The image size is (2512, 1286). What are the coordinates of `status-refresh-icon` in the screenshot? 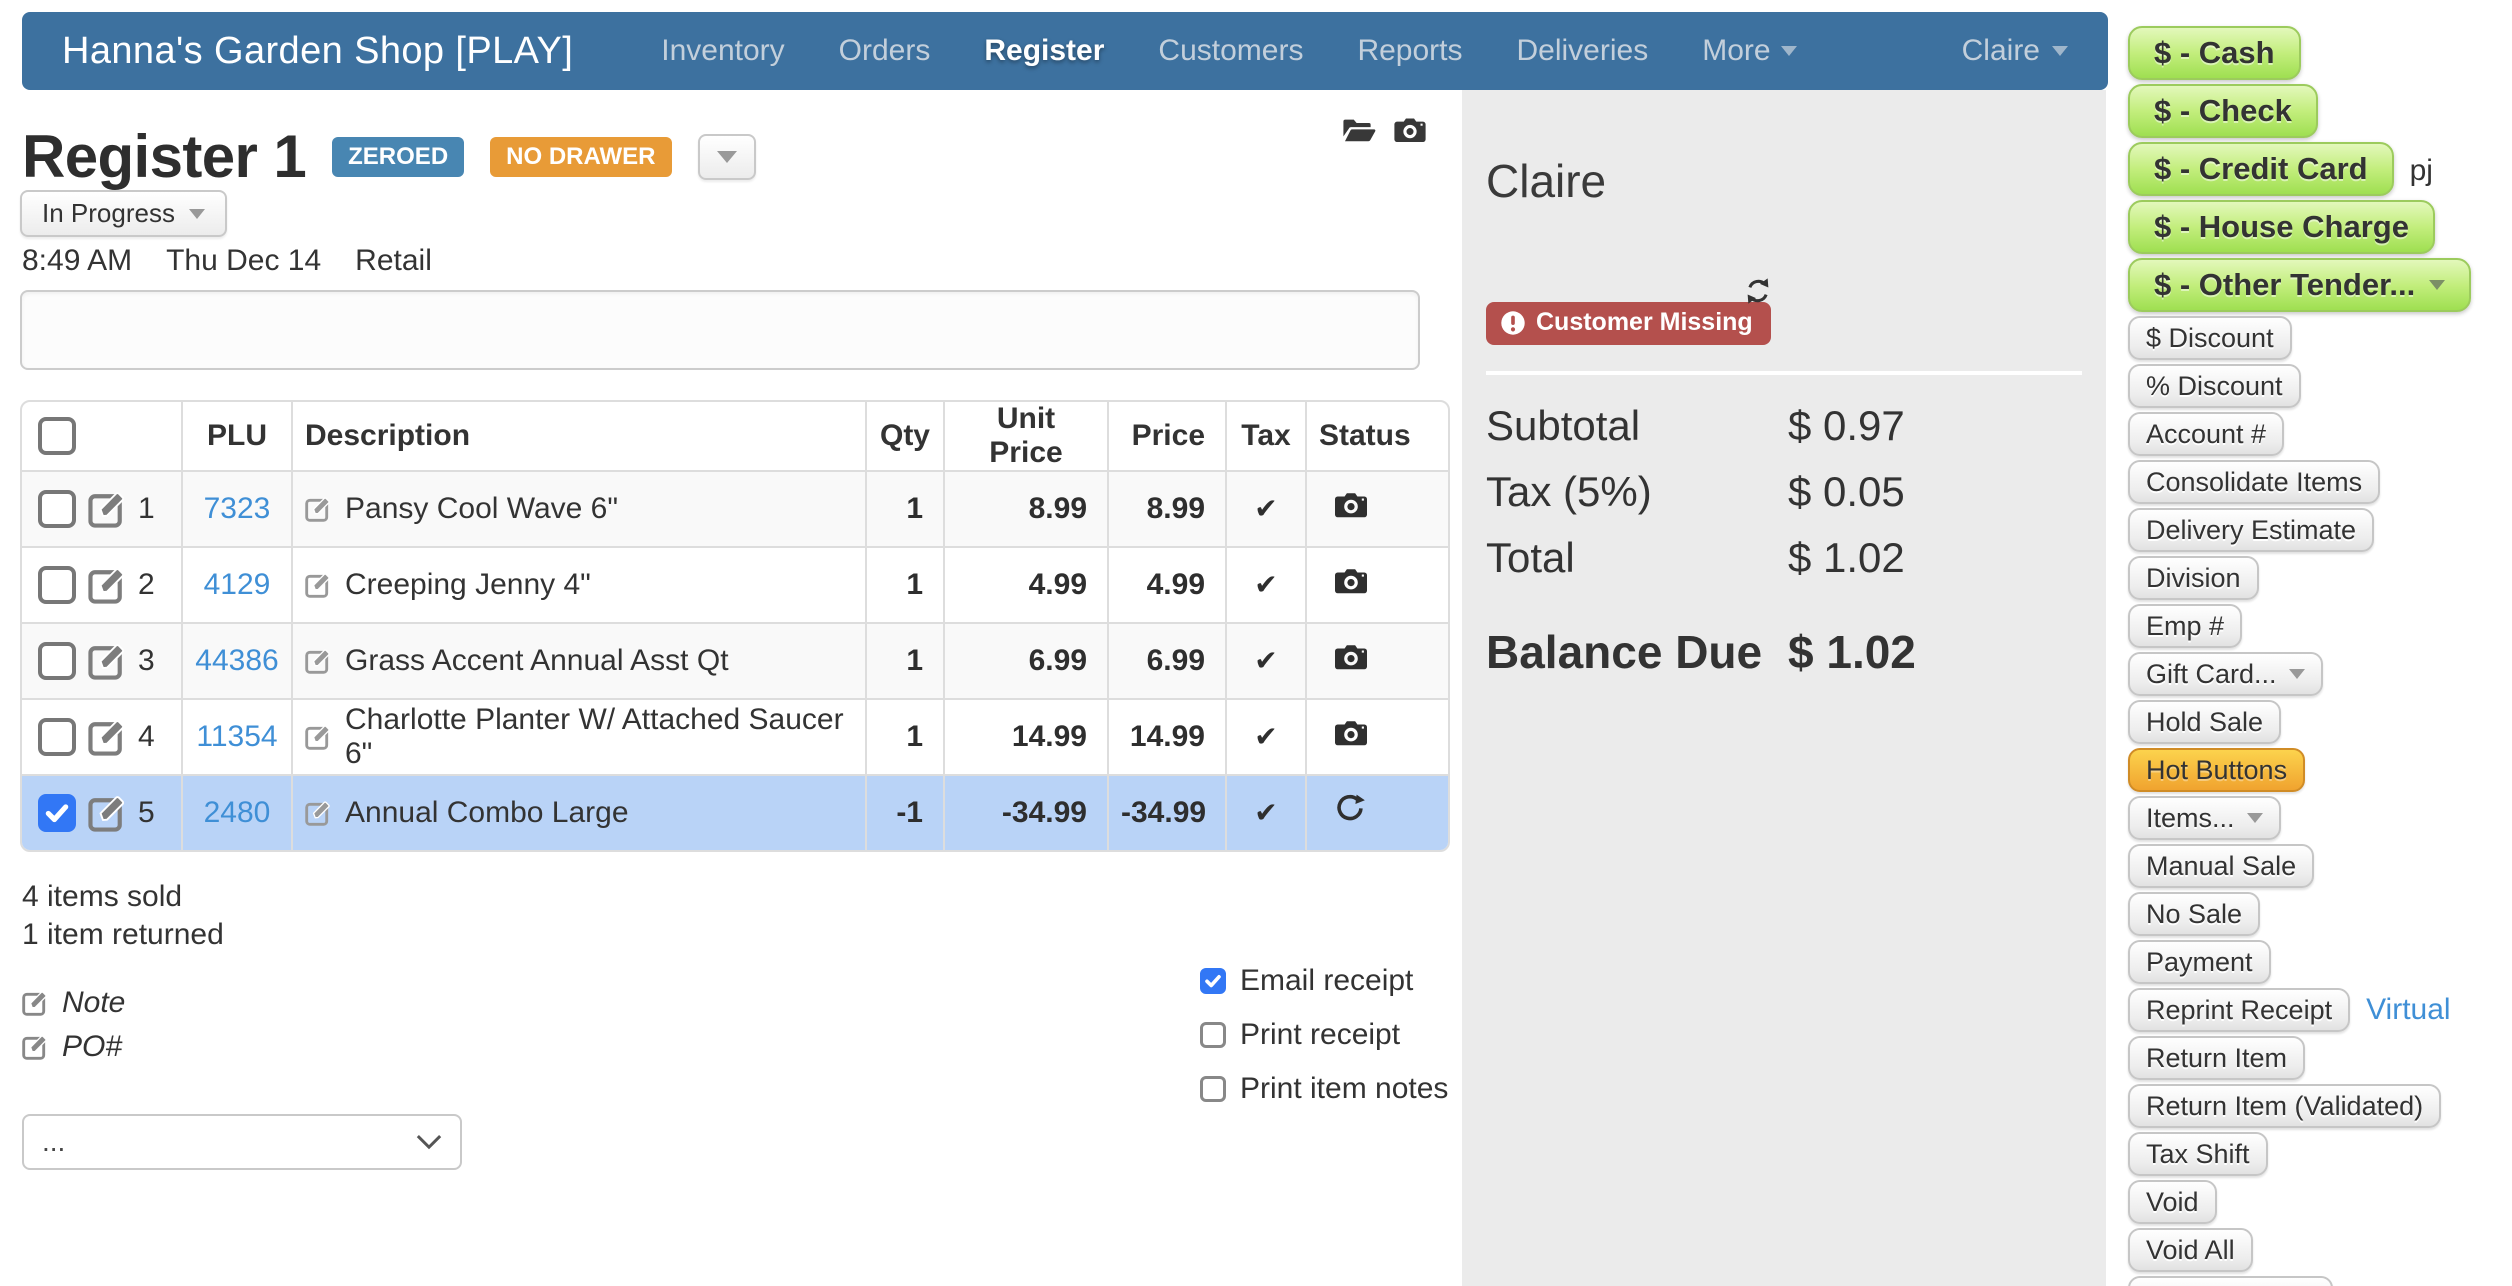 It's located at (1350, 809).